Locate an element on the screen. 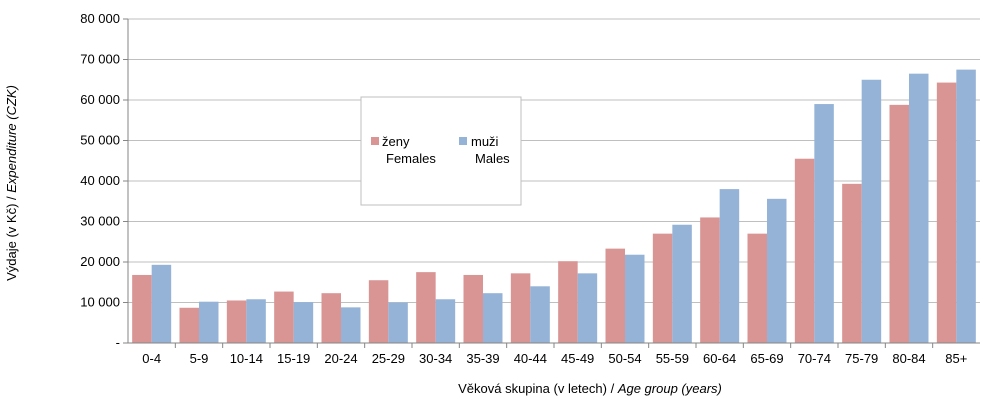  x-tick-label: 0-4 is located at coordinates (151, 358).